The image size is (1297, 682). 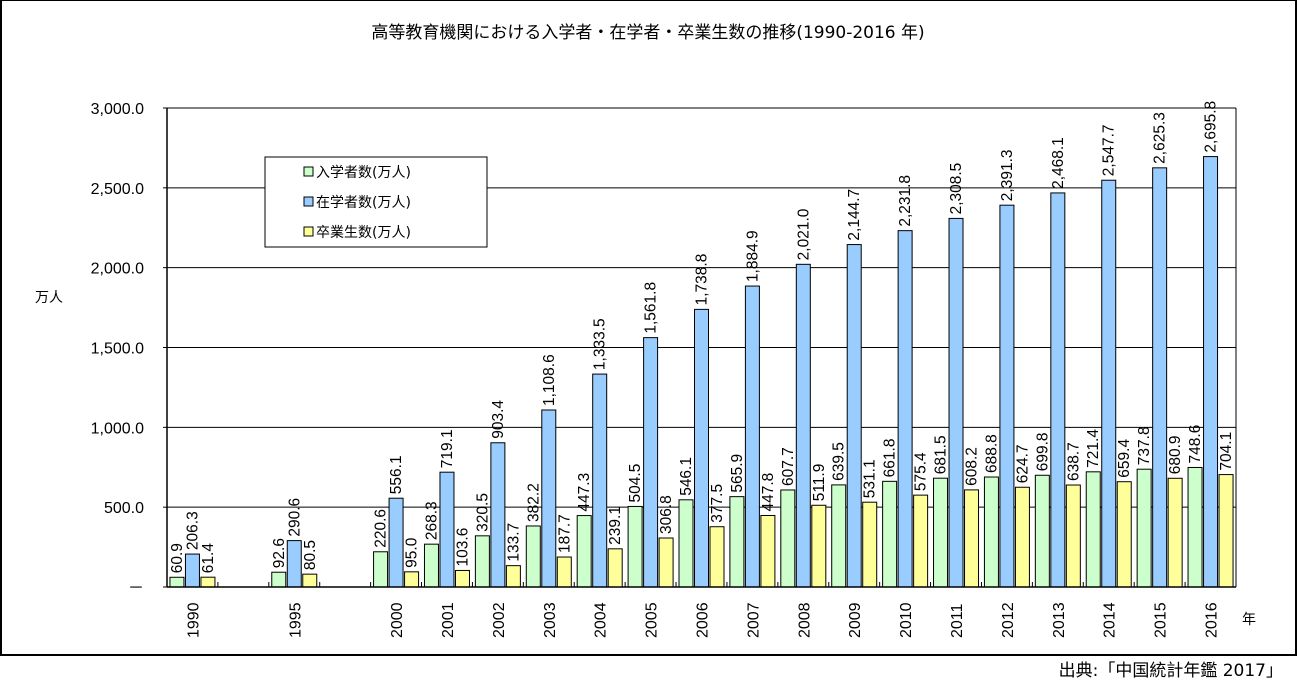 What do you see at coordinates (666, 514) in the screenshot?
I see `data-label: 306.8` at bounding box center [666, 514].